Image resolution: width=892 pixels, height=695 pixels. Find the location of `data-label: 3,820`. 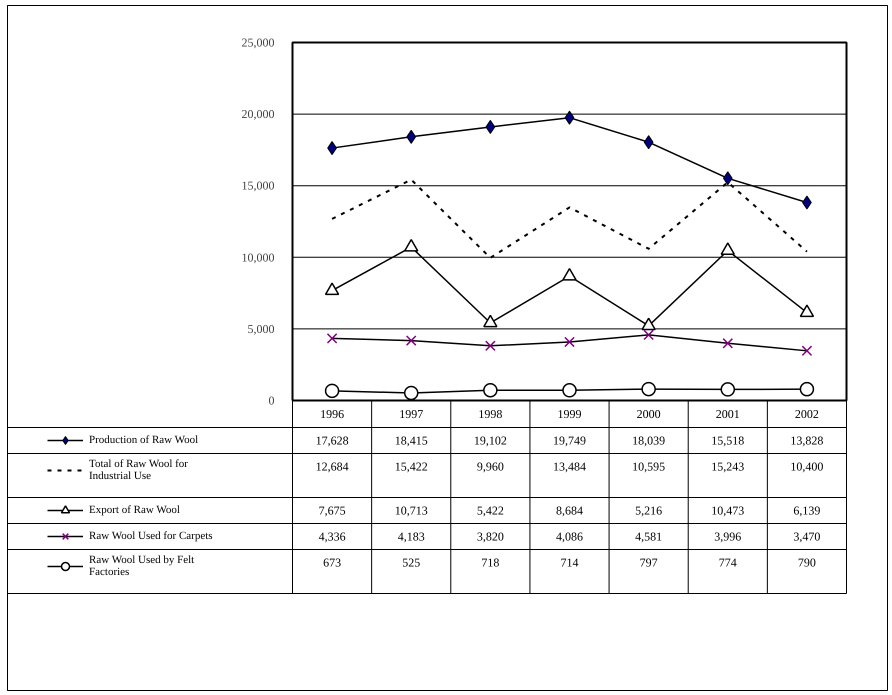

data-label: 3,820 is located at coordinates (490, 537).